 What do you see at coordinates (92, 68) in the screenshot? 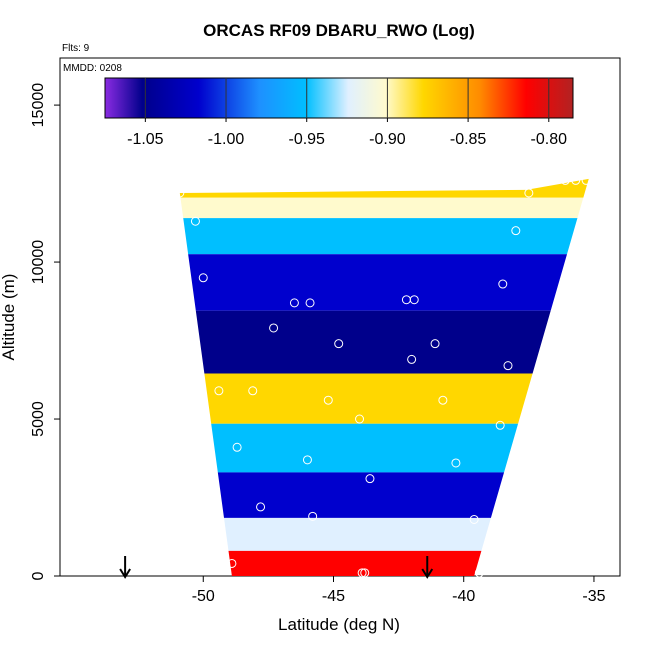
I see `date-annotation: MMDD: 0208` at bounding box center [92, 68].